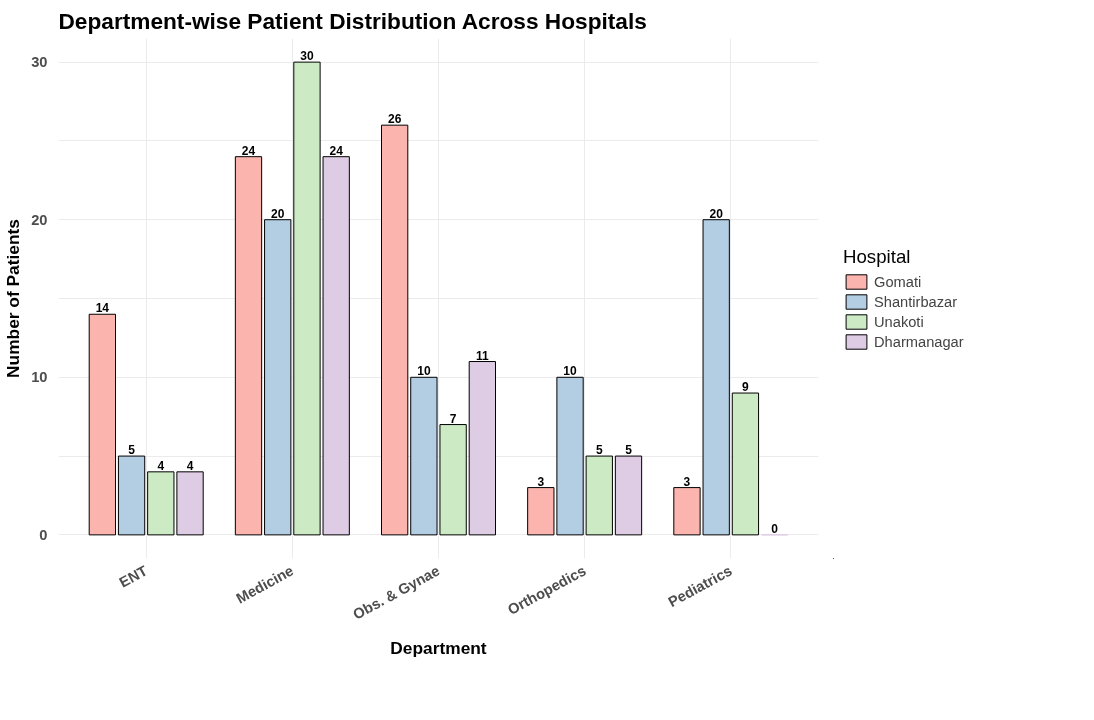  I want to click on chart-title: Department-wise Patient Distribution Across Hospitals, so click(352, 20).